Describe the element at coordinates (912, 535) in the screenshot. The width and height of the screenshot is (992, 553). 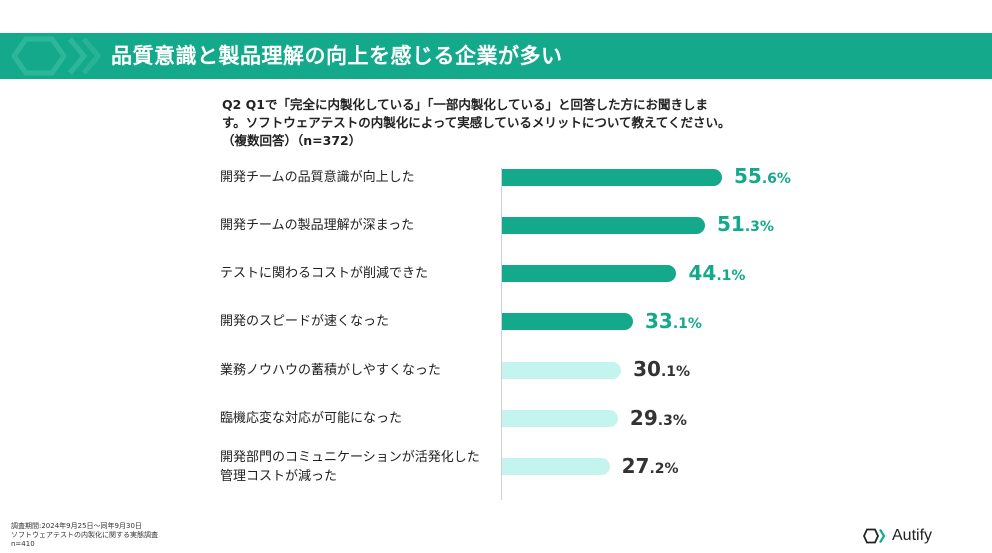
I see `logo-text: Autify` at that location.